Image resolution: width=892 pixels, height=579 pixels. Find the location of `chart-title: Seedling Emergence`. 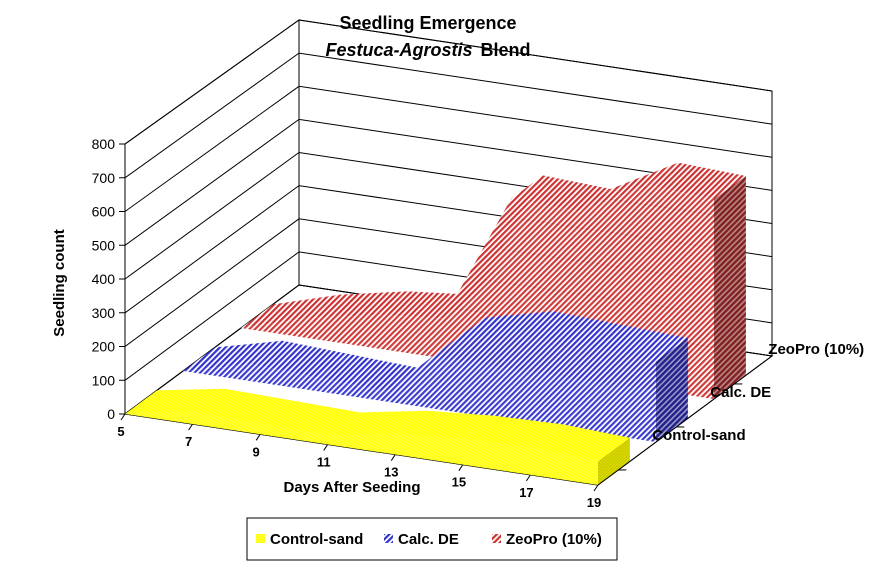

chart-title: Seedling Emergence is located at coordinates (427, 23).